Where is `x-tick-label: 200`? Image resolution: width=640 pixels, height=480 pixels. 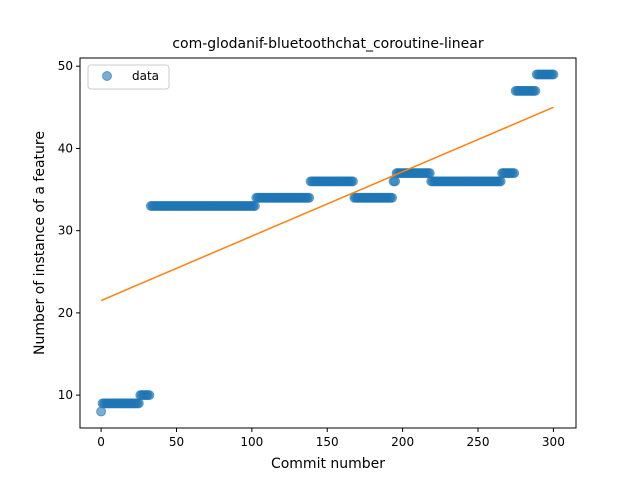 x-tick-label: 200 is located at coordinates (402, 442).